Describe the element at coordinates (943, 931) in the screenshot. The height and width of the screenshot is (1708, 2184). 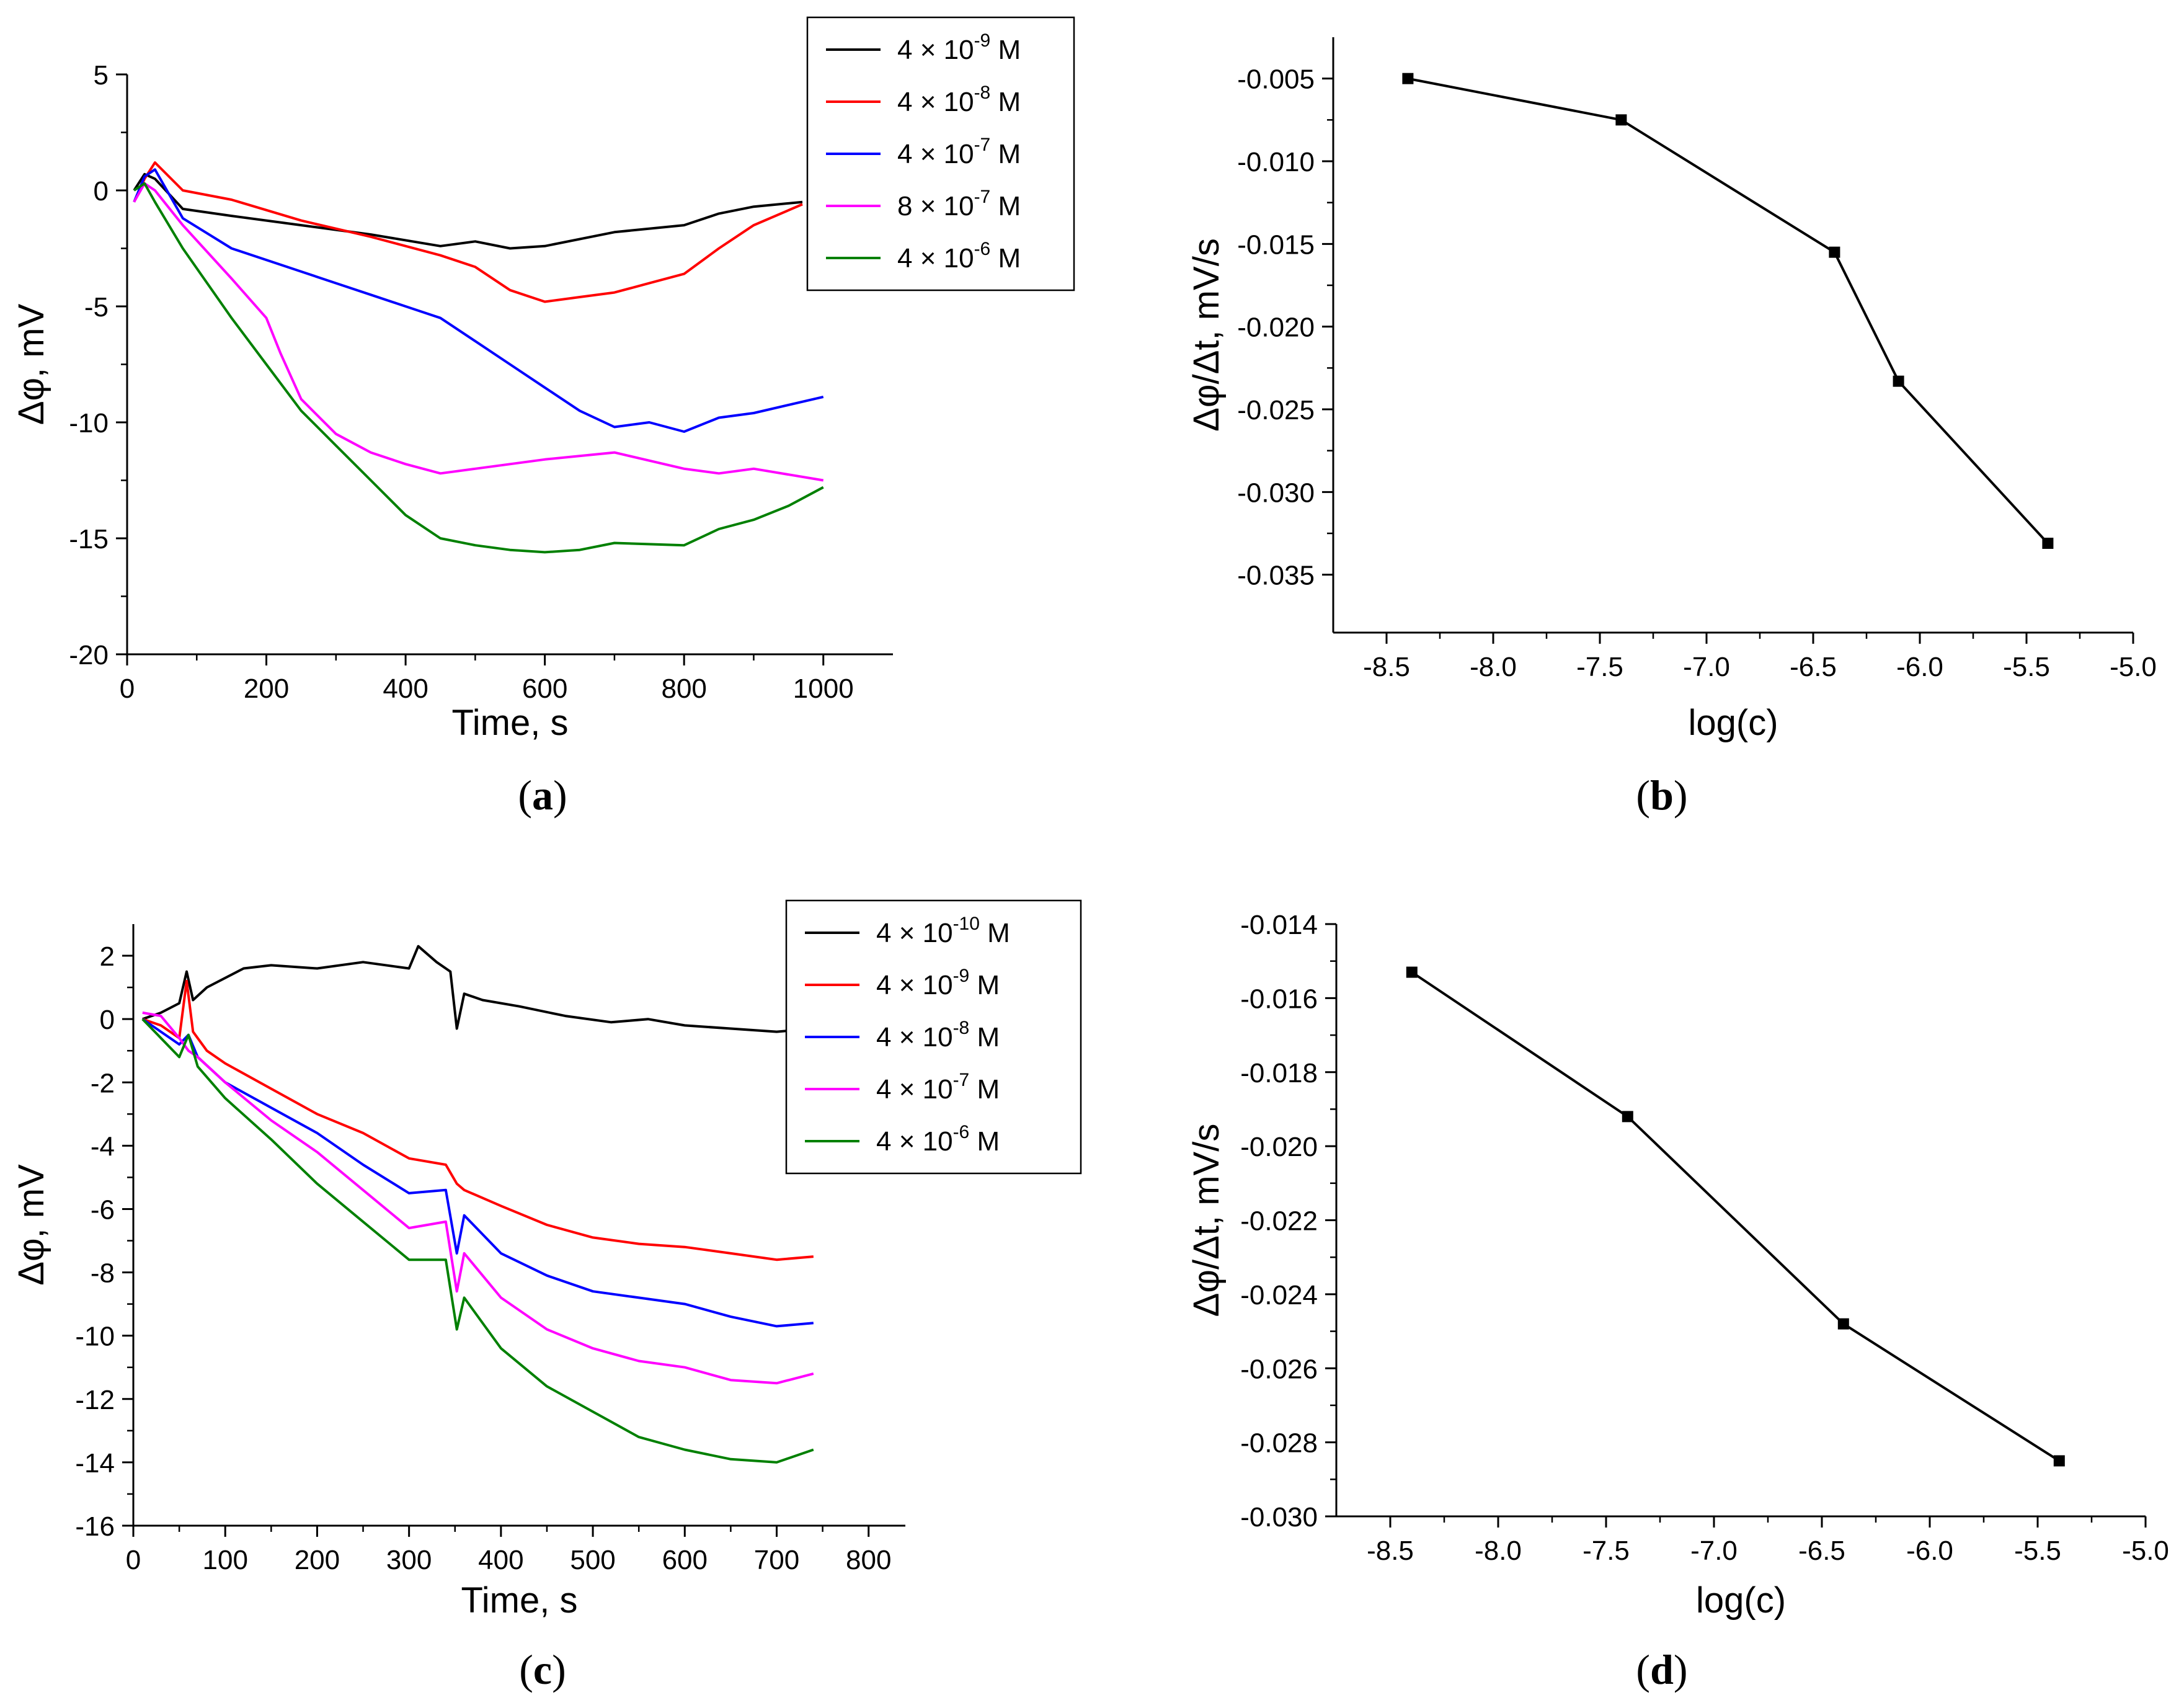
I see `legend-label: 4 × 10-10 M` at that location.